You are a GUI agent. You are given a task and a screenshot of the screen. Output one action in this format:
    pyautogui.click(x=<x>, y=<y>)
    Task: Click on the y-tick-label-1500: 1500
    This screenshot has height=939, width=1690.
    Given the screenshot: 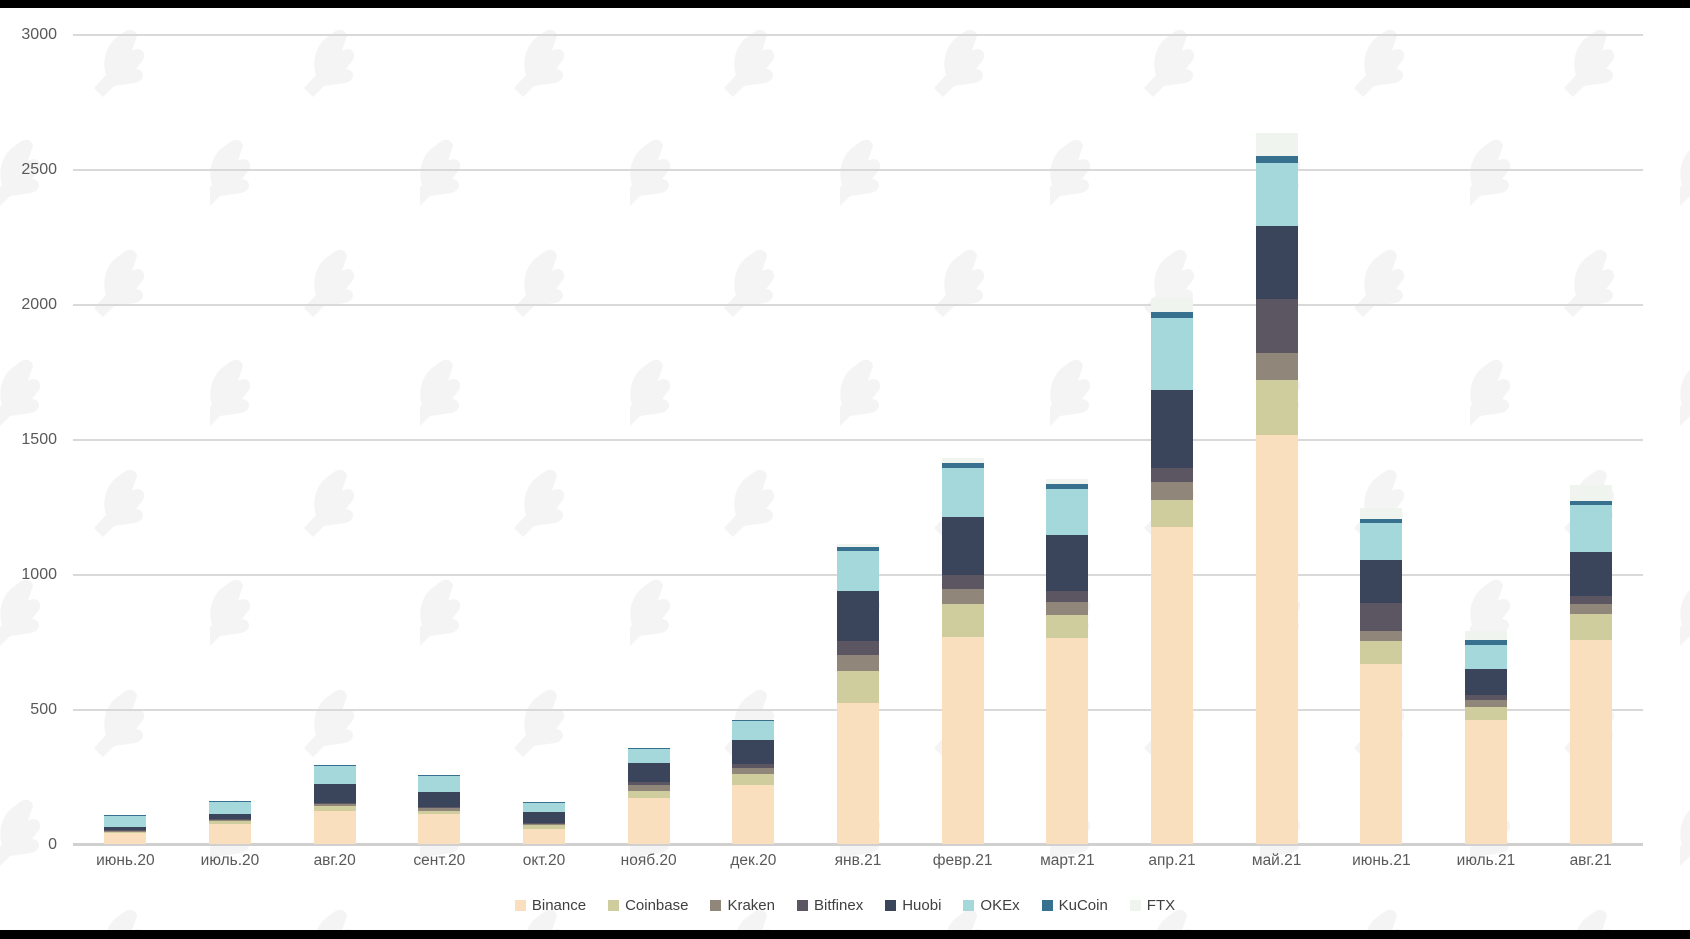 What is the action you would take?
    pyautogui.click(x=39, y=439)
    